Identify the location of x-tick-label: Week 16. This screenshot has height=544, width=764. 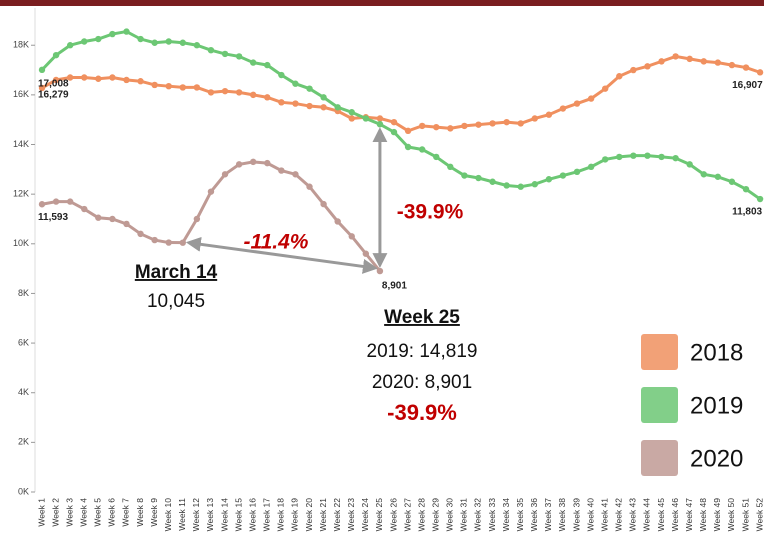
(252, 515).